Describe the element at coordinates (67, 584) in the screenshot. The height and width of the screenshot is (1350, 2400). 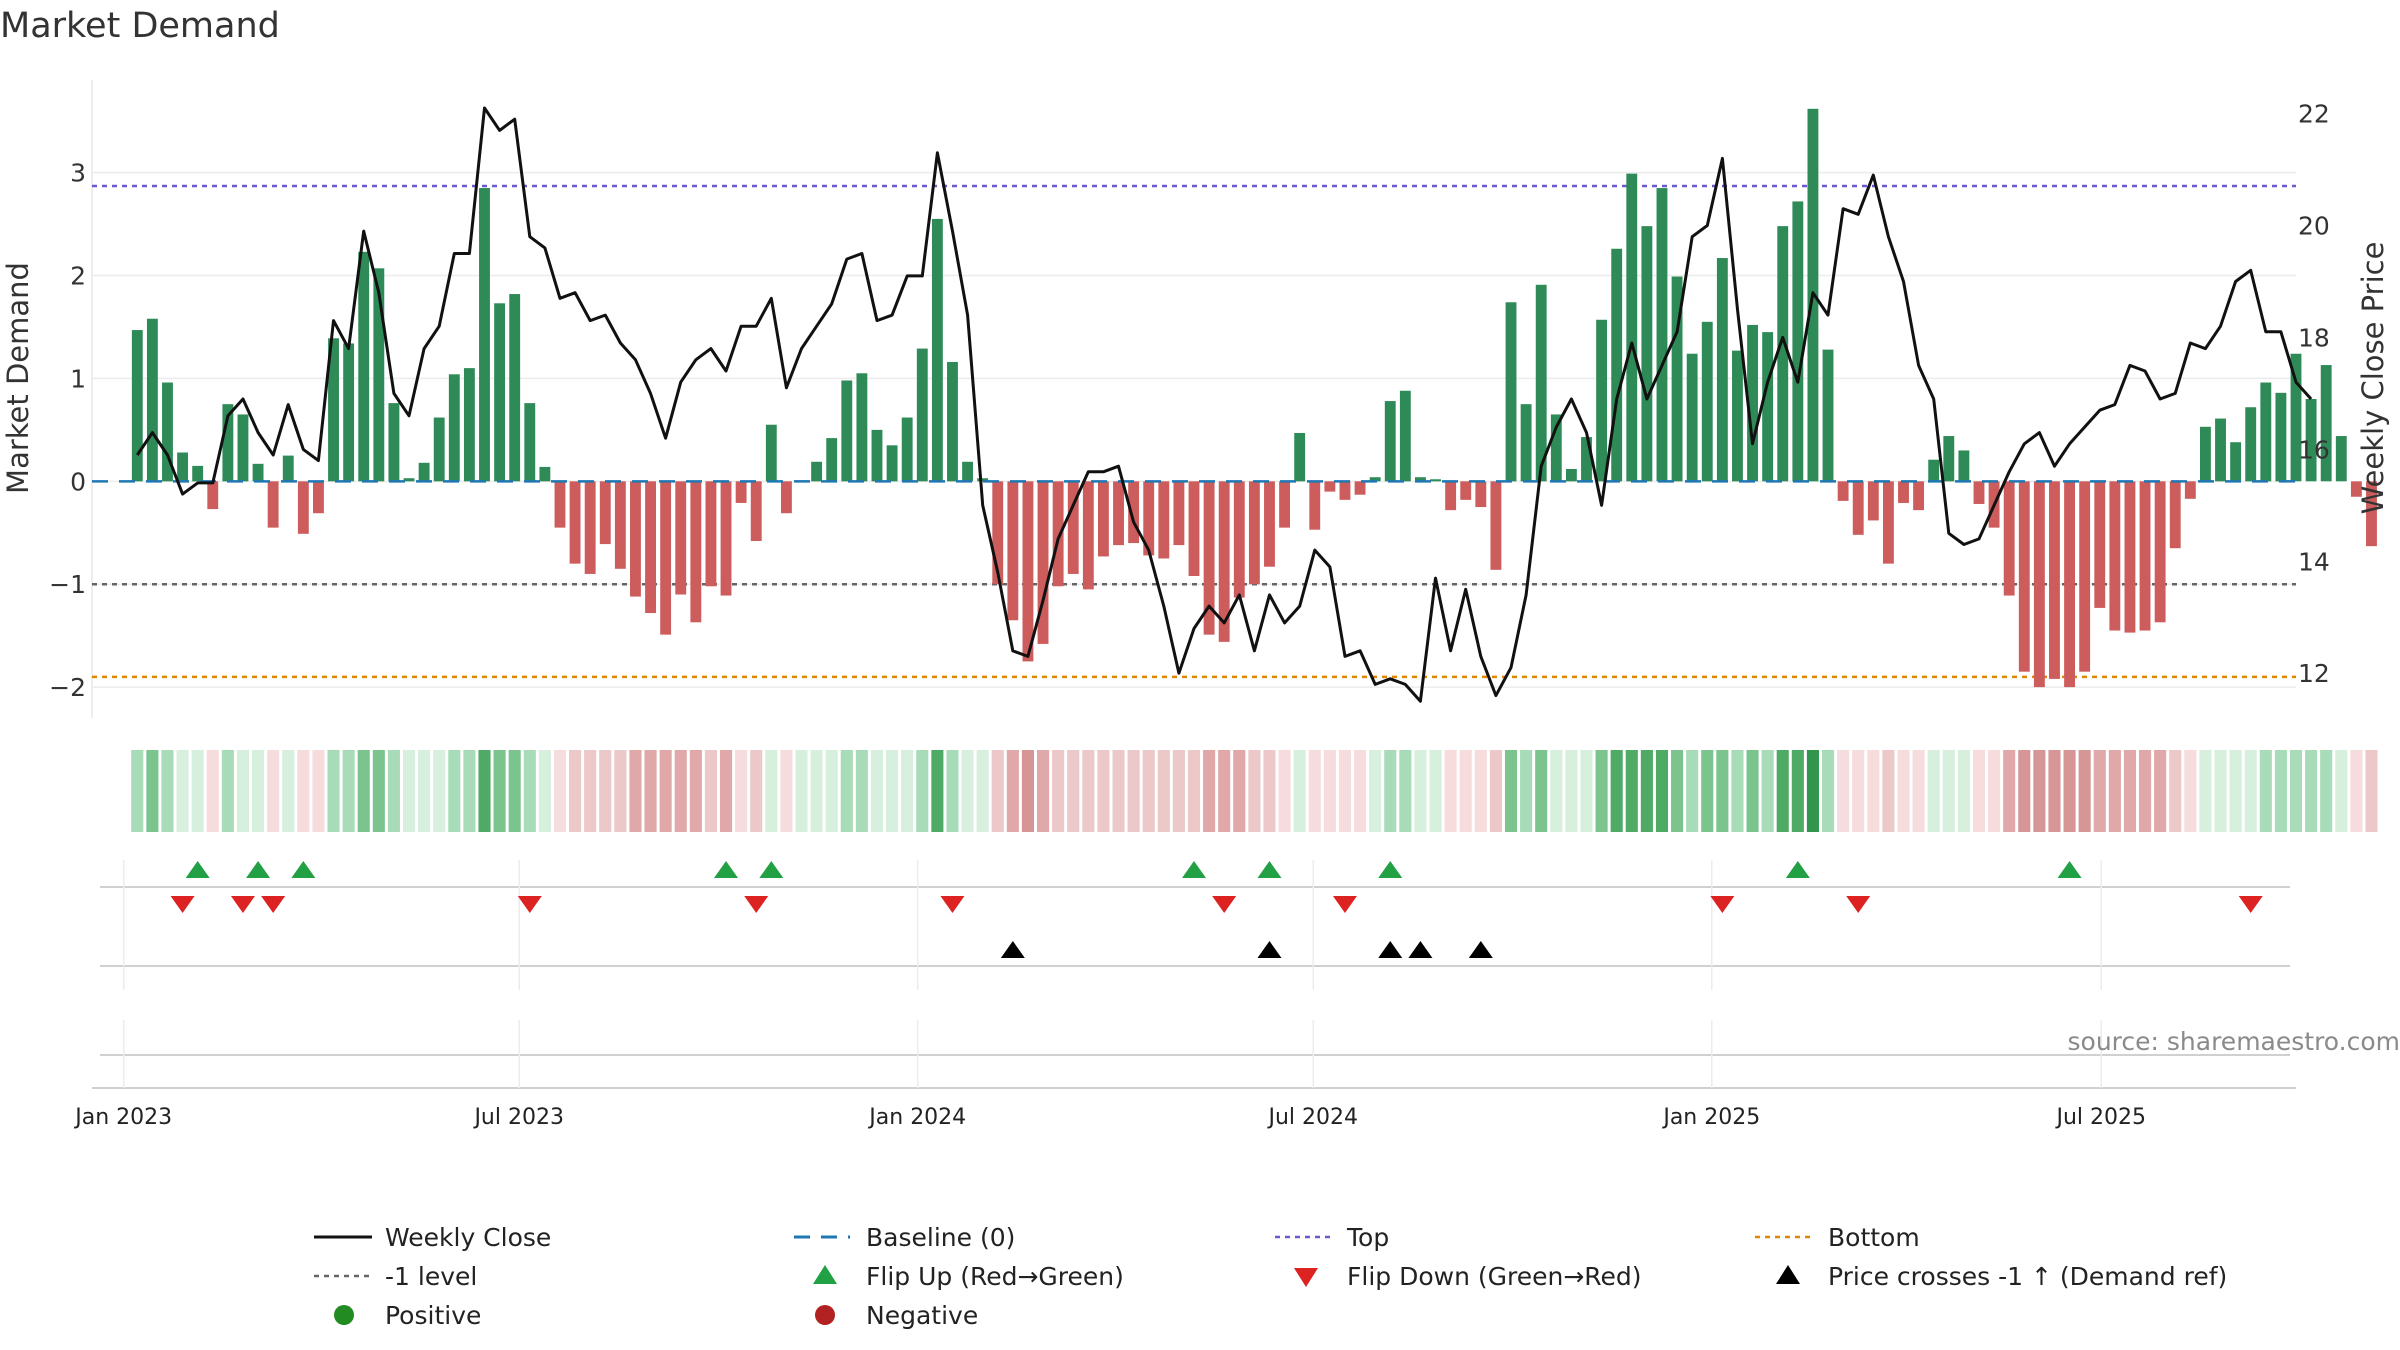
I see `left-tick-label: −1` at that location.